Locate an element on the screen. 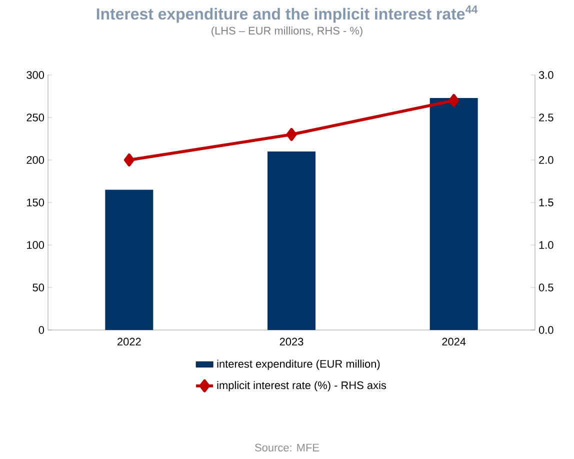  y-tick-label: 0 is located at coordinates (41, 330).